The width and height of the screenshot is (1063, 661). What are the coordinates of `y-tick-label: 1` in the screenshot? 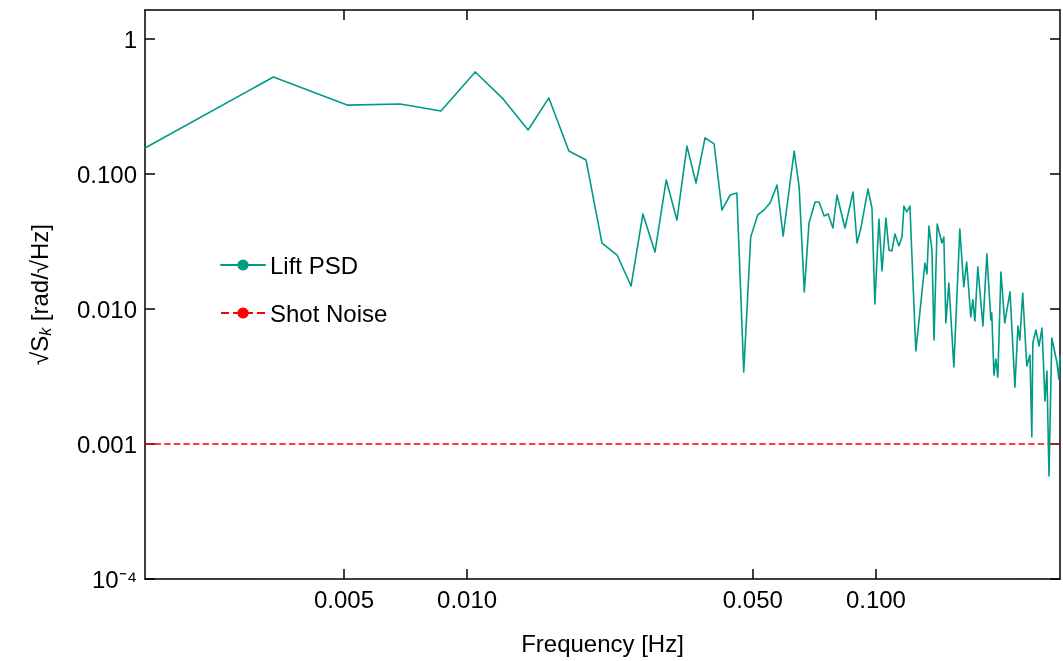 It's located at (130, 39).